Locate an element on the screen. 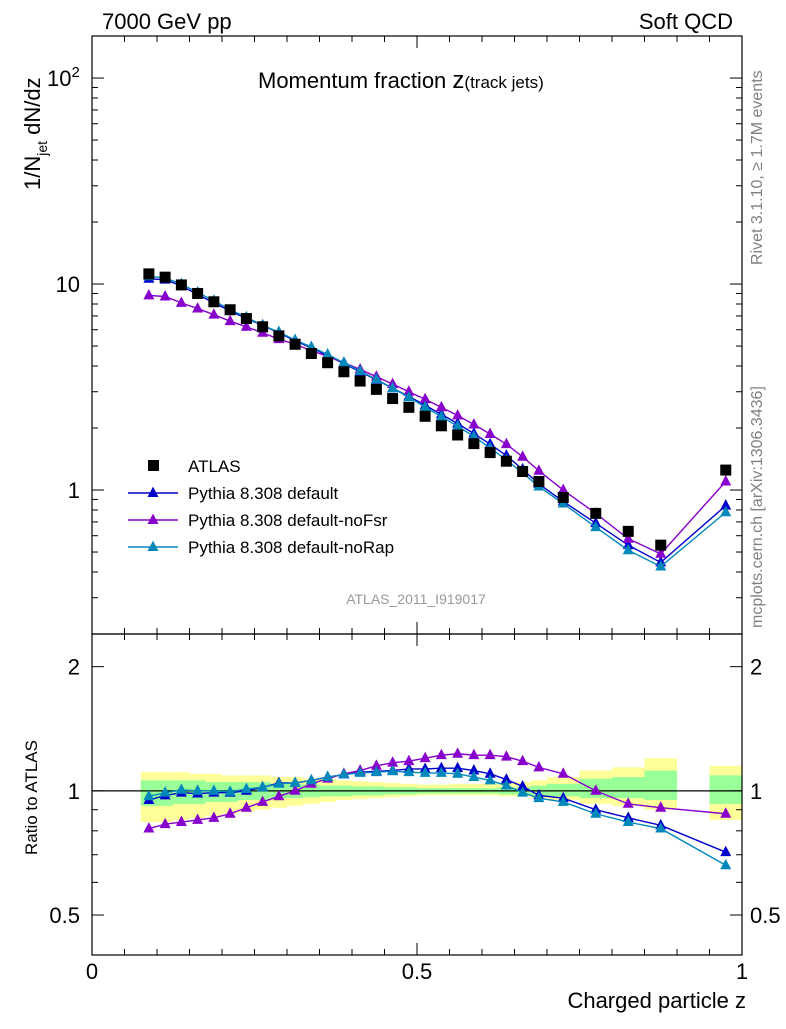 This screenshot has width=786, height=1029. ratio-axis-label: Ratio to ATLAS is located at coordinates (31, 797).